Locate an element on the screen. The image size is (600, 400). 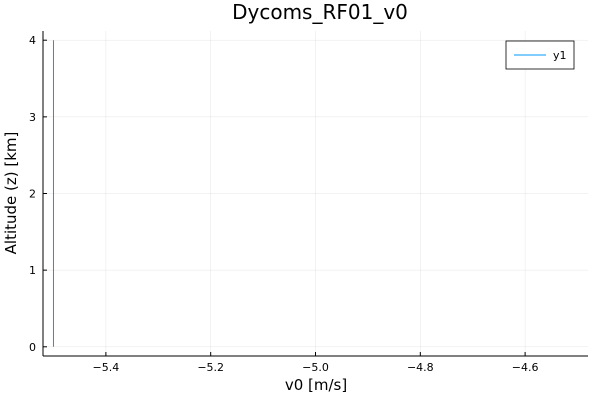
x-tick-label: −4.8 is located at coordinates (420, 367).